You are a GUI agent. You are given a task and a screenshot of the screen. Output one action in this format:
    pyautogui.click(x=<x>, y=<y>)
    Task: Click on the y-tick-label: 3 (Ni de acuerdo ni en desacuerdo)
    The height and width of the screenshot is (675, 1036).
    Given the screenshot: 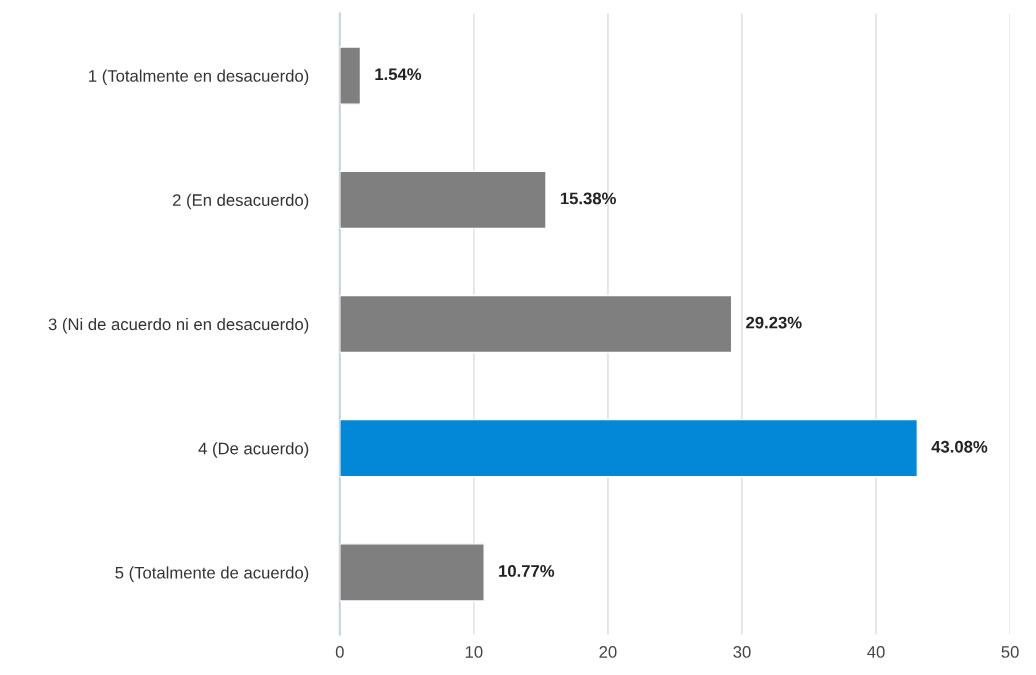 What is the action you would take?
    pyautogui.click(x=178, y=325)
    